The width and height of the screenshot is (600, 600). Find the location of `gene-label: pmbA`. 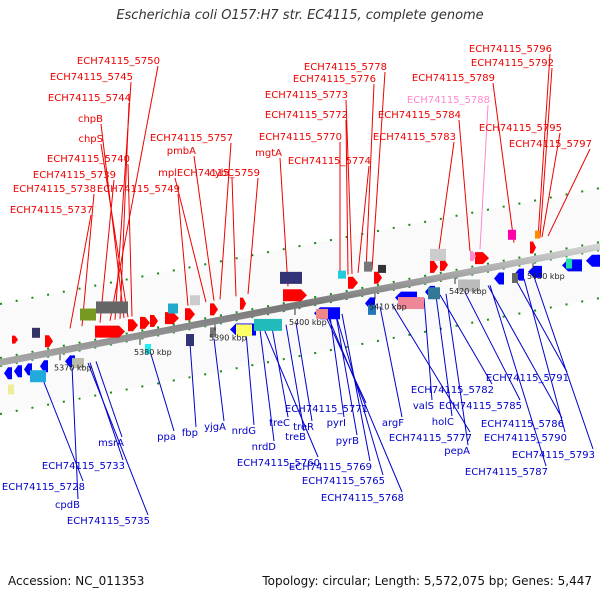

gene-label: pmbA is located at coordinates (181, 151).